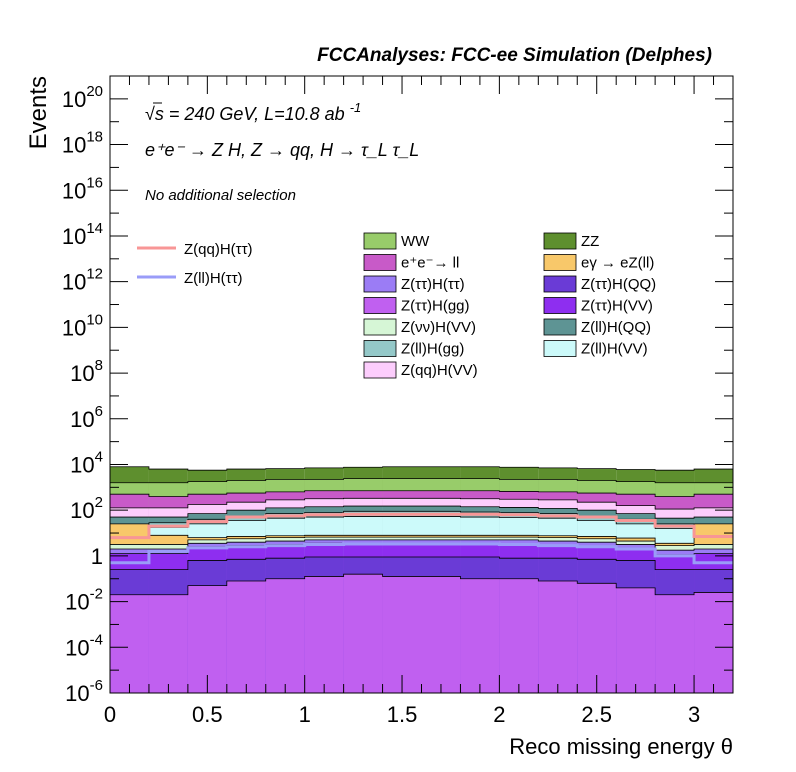  What do you see at coordinates (514, 55) in the screenshot?
I see `chart-title: FCCAnalyses: FCC-ee Simulation (Delphes)` at bounding box center [514, 55].